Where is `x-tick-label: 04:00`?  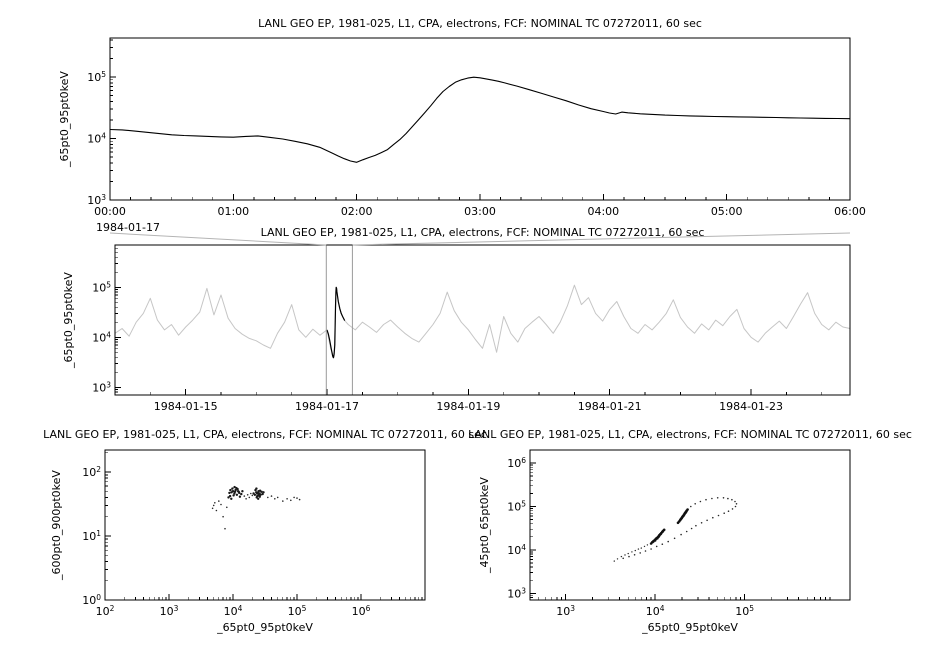
x-tick-label: 04:00 is located at coordinates (603, 211).